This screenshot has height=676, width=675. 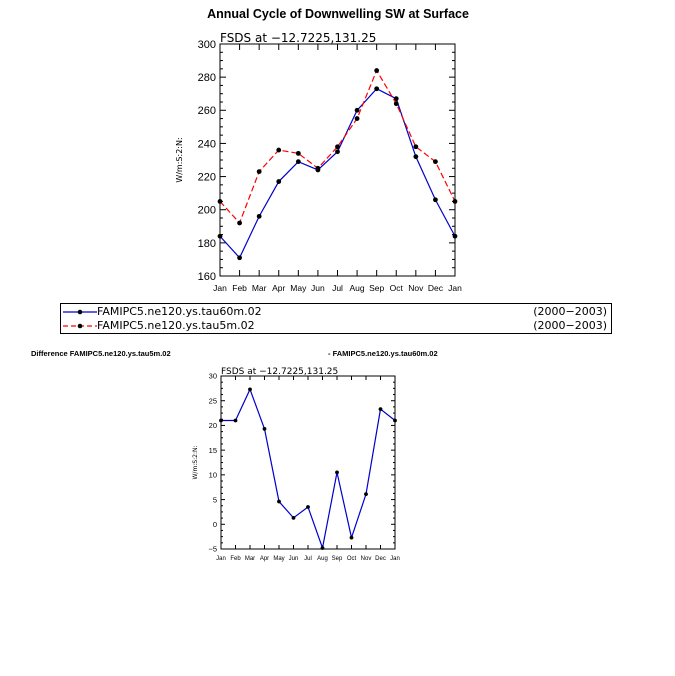 What do you see at coordinates (80, 326) in the screenshot?
I see `legend-swatch-red` at bounding box center [80, 326].